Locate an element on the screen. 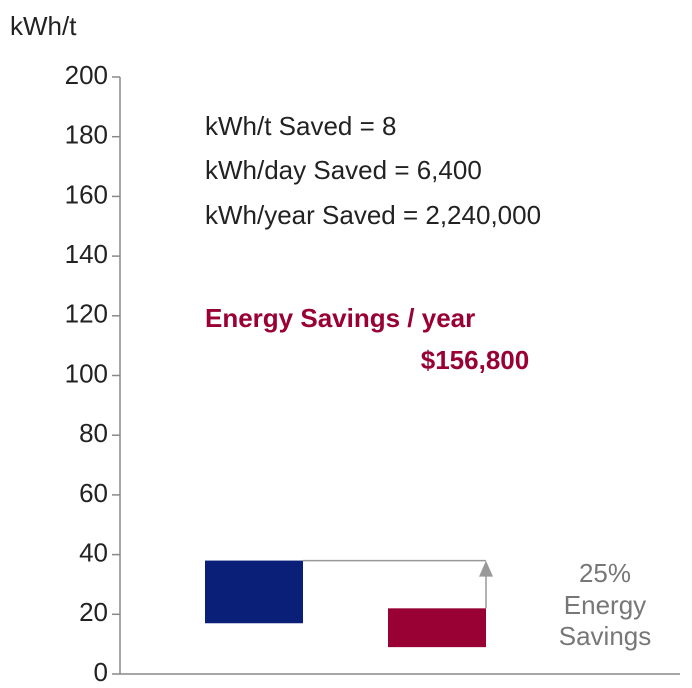 This screenshot has height=688, width=692. note: kWh/year Saved = 2,240,000 is located at coordinates (373, 215).